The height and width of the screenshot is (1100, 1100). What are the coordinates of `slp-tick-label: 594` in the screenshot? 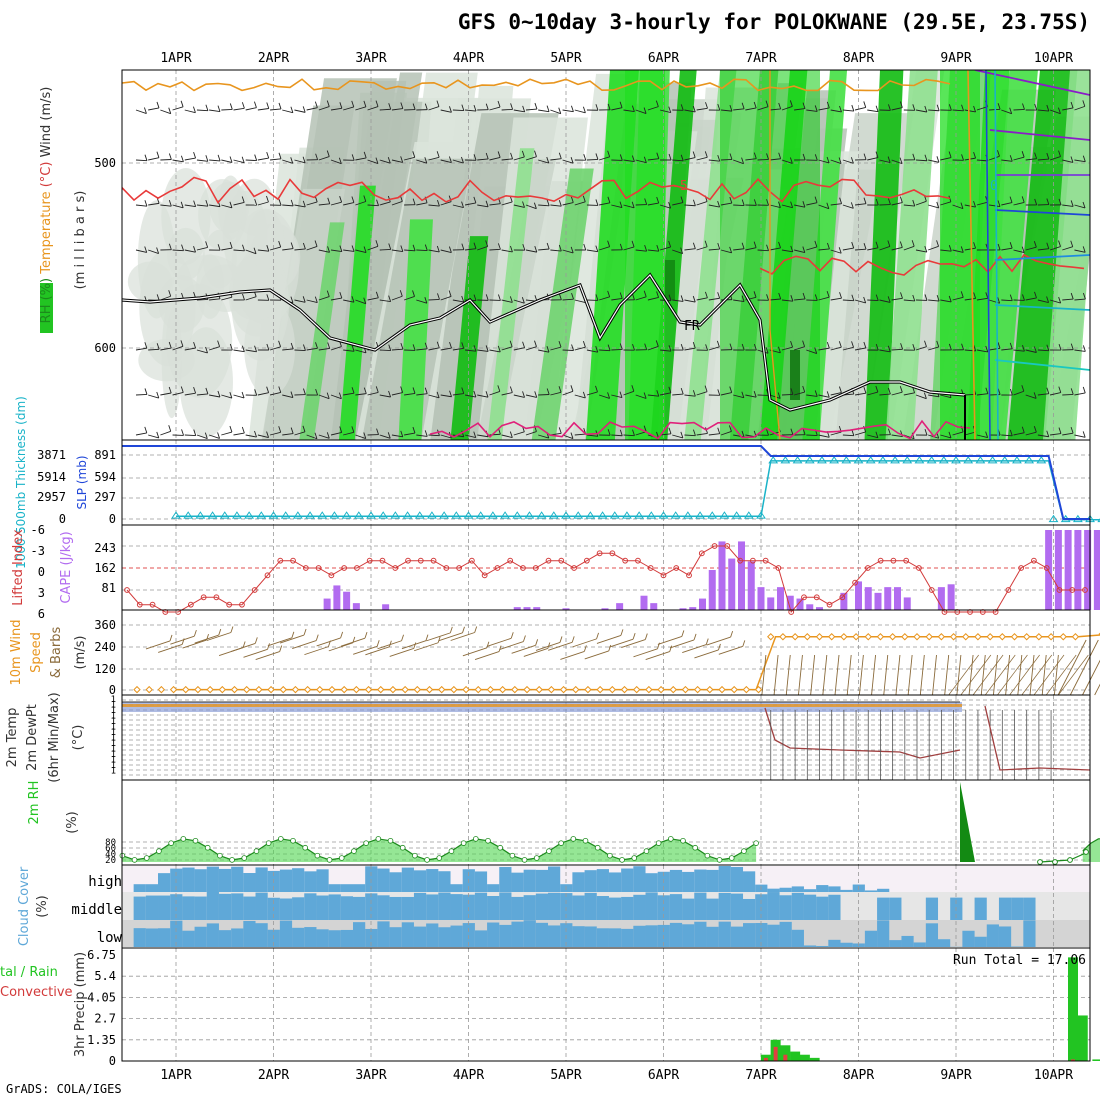 It's located at (105, 477).